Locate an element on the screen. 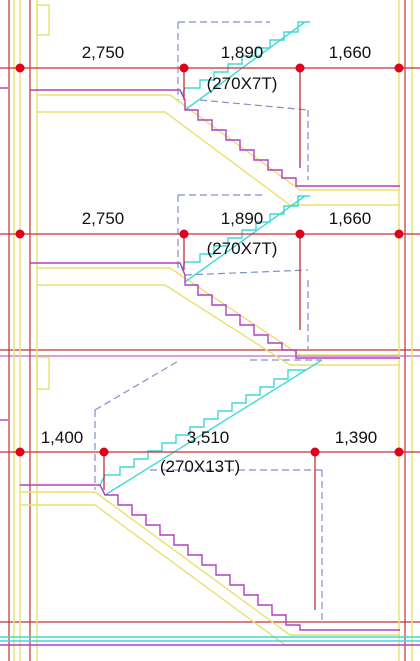  dim-label-middle-middle: 1,890 is located at coordinates (242, 218).